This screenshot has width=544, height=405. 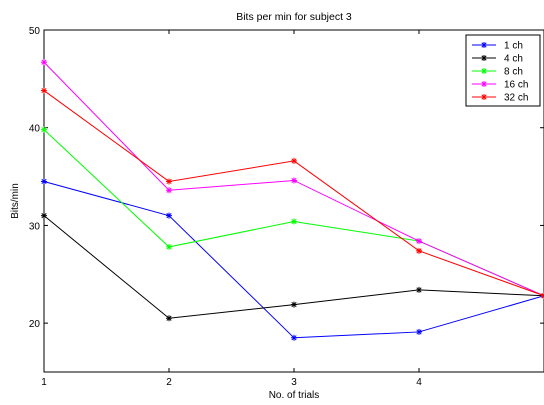 I want to click on x-tick-label: 2, so click(x=169, y=382).